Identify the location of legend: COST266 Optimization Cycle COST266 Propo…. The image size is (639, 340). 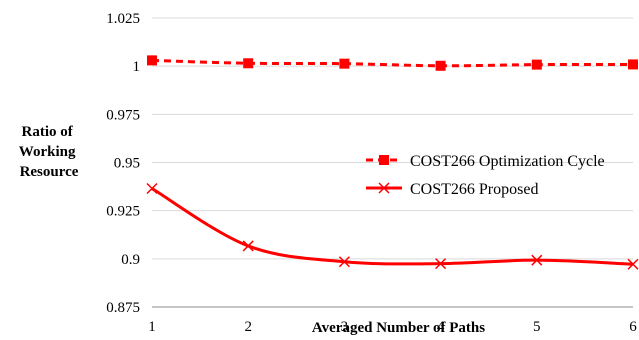
(485, 175).